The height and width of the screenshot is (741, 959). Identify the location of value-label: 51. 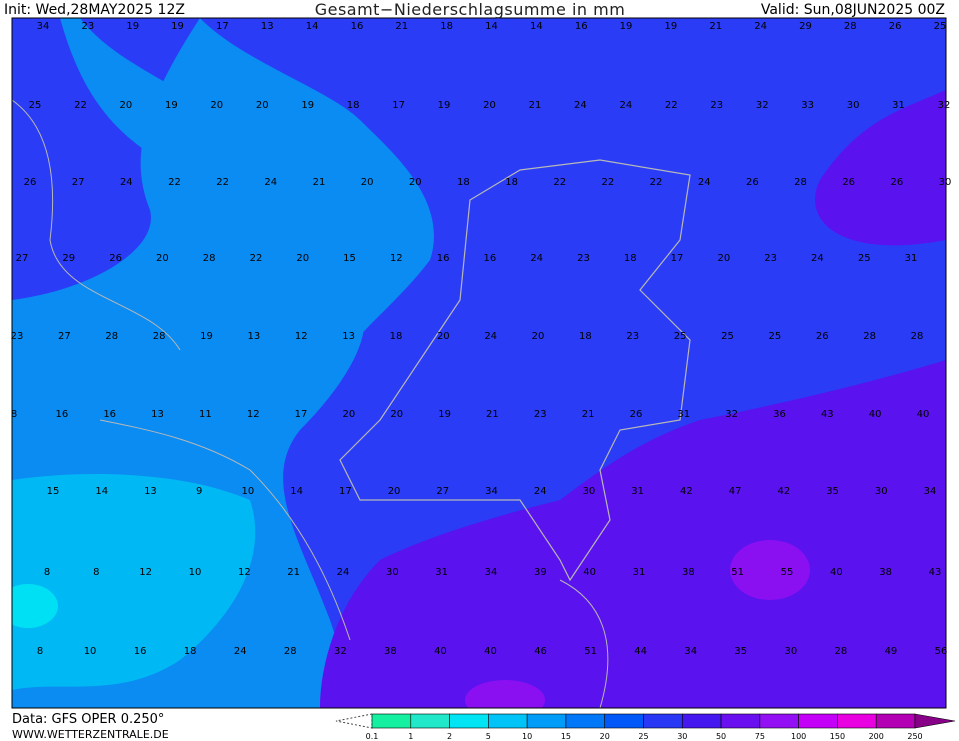
(590, 651).